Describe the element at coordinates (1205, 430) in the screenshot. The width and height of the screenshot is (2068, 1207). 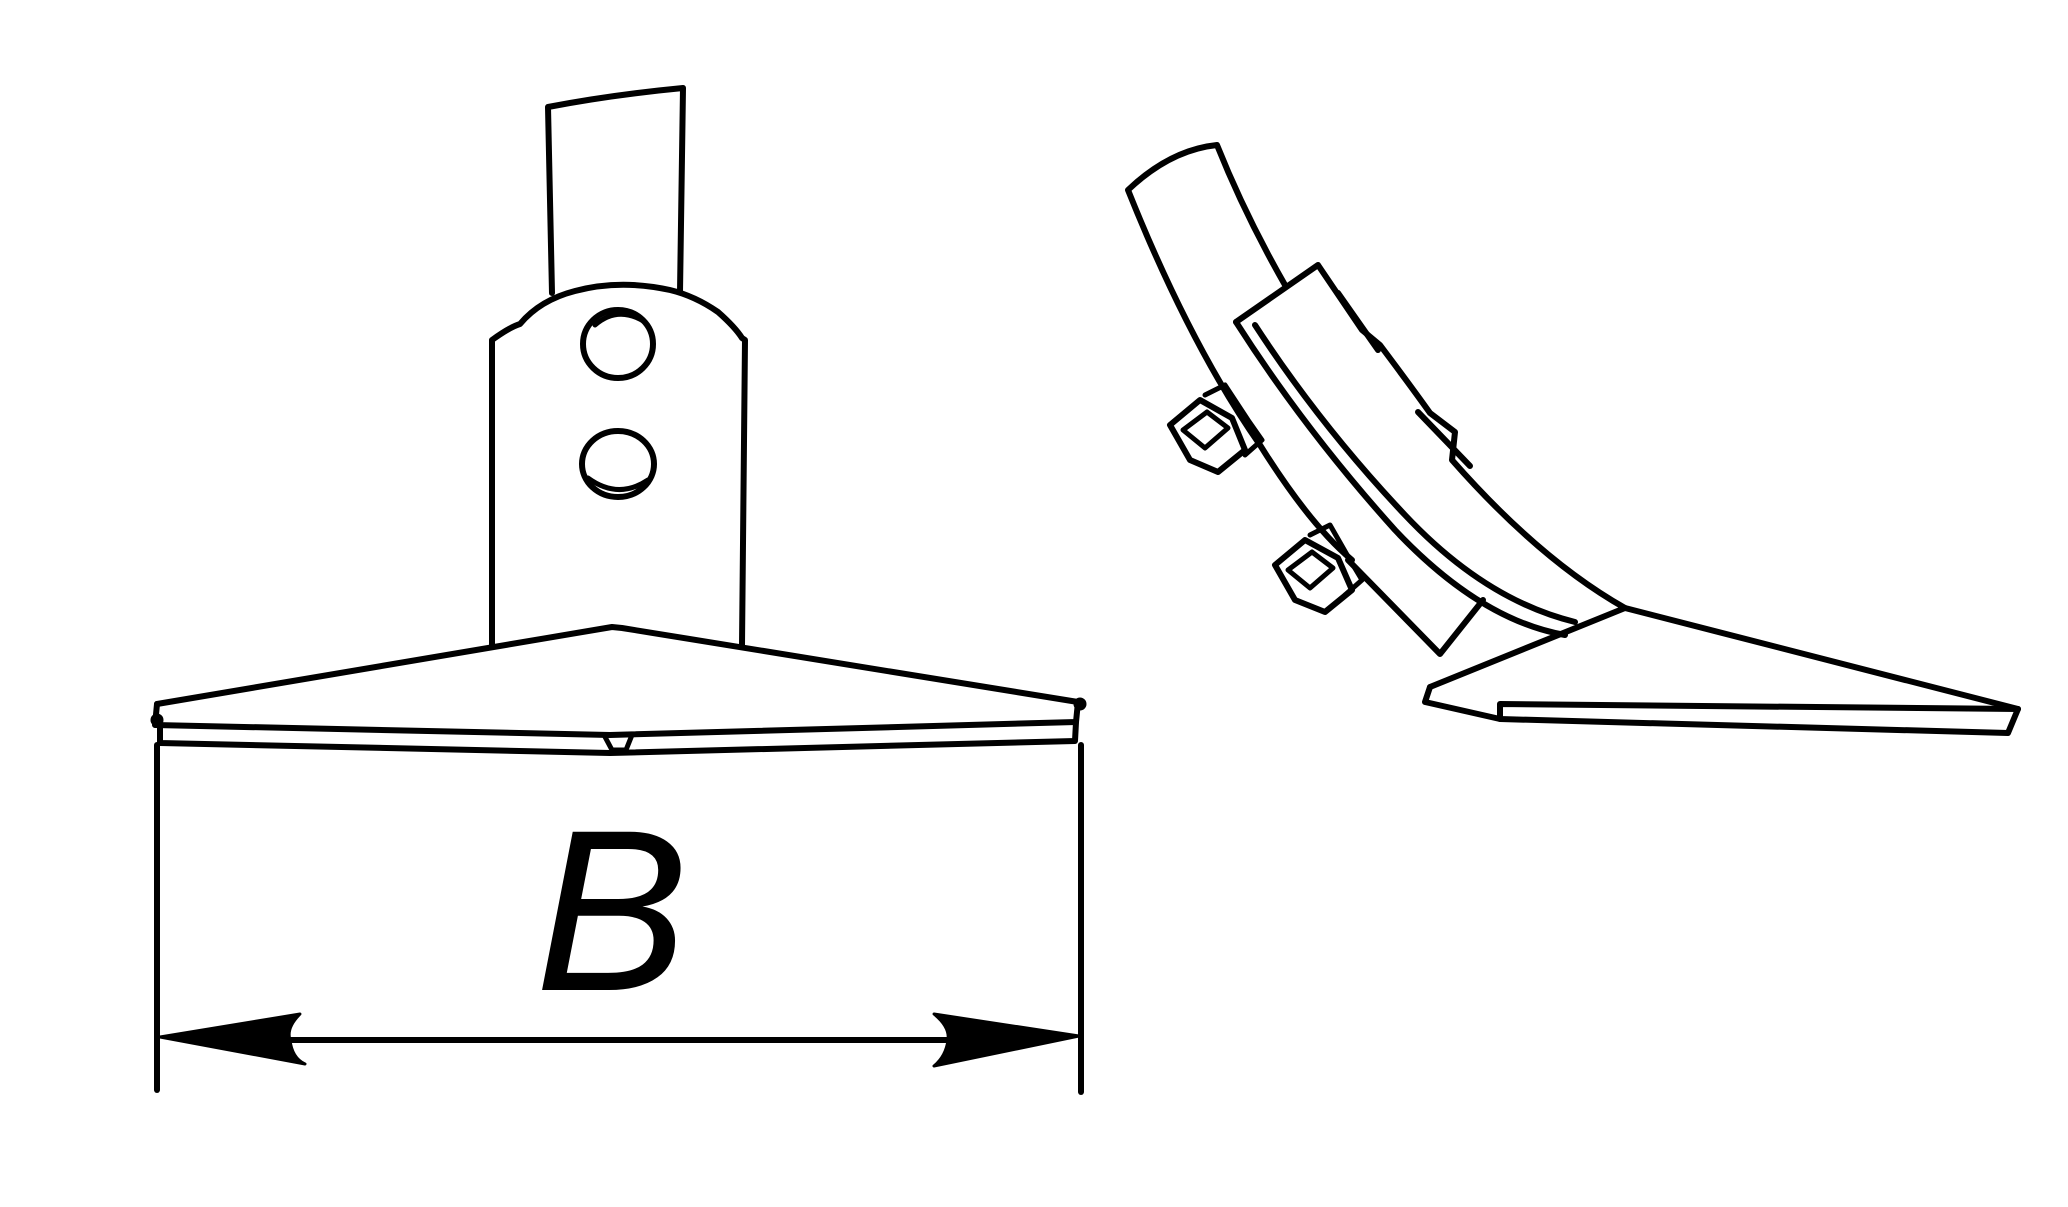
I see `upper-nut-face` at that location.